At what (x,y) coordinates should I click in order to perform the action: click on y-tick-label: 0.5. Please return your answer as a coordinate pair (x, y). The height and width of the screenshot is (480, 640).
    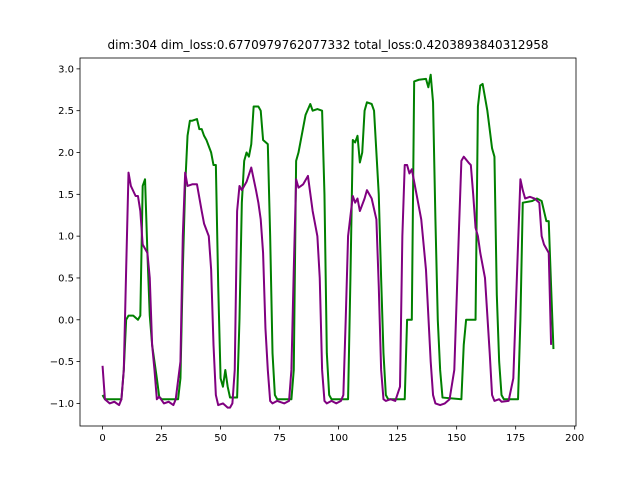
    Looking at the image, I should click on (66, 278).